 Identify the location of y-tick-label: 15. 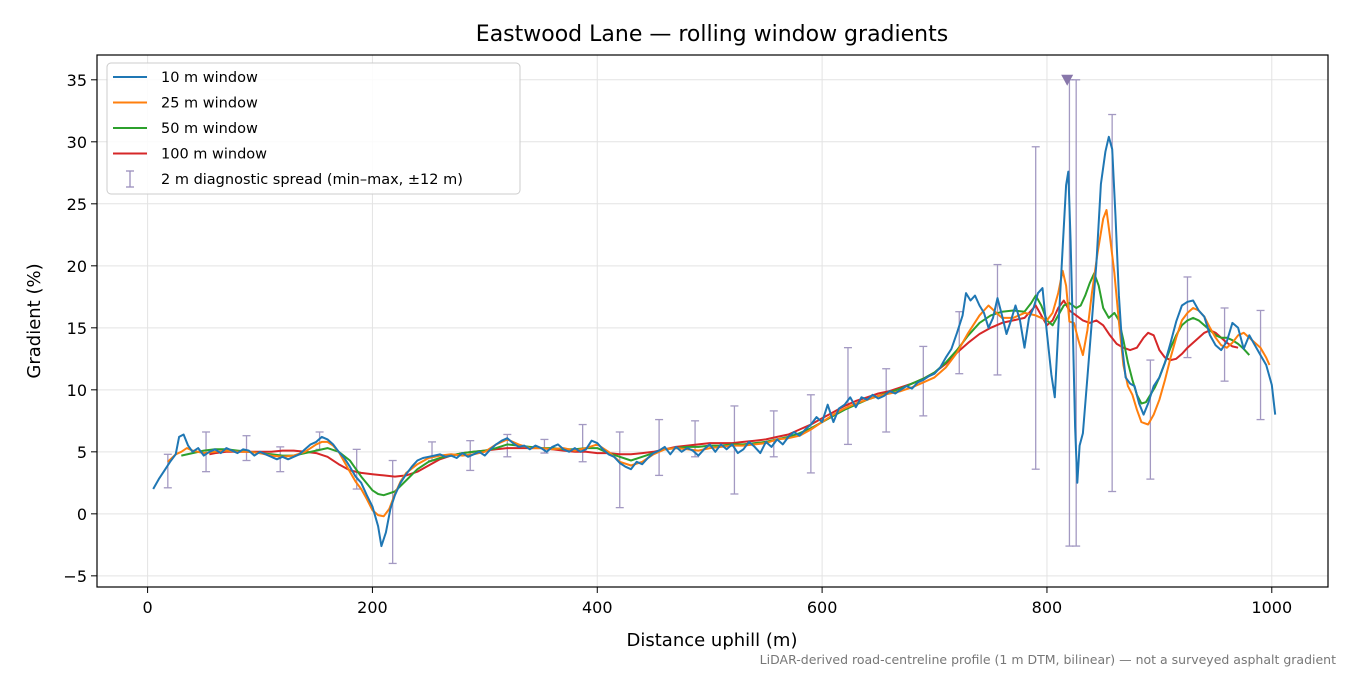
(77, 328).